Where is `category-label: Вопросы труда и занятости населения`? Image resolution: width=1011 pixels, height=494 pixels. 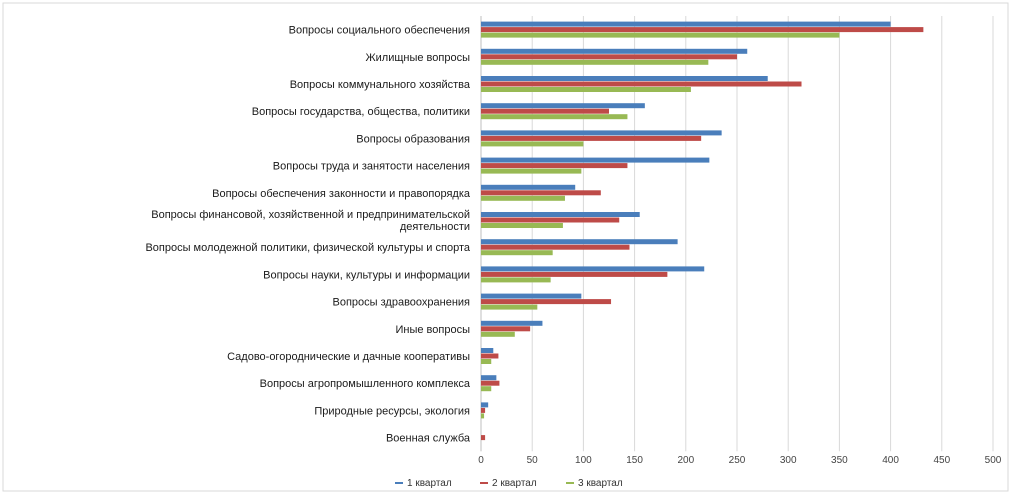
category-label: Вопросы труда и занятости населения is located at coordinates (371, 167).